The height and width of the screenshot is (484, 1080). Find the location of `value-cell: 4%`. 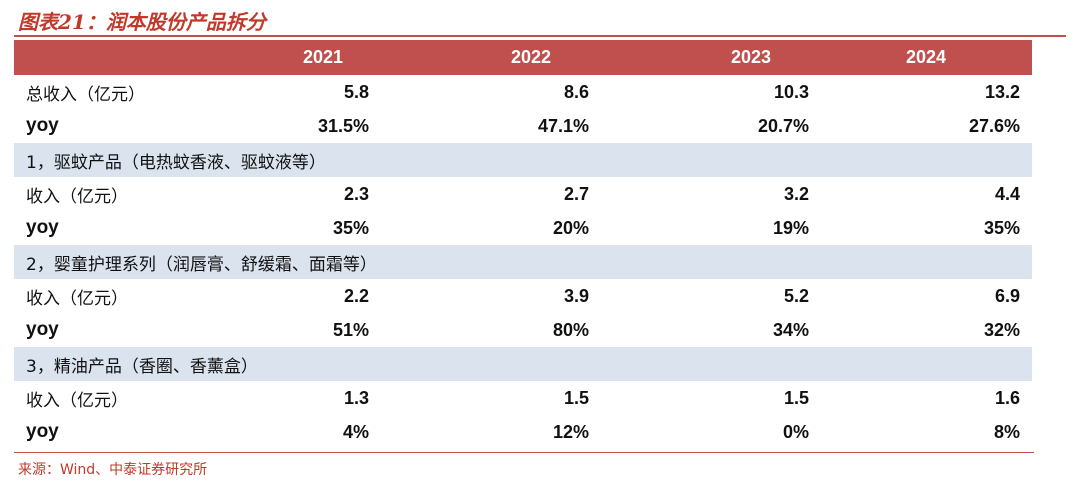

value-cell: 4% is located at coordinates (355, 431).